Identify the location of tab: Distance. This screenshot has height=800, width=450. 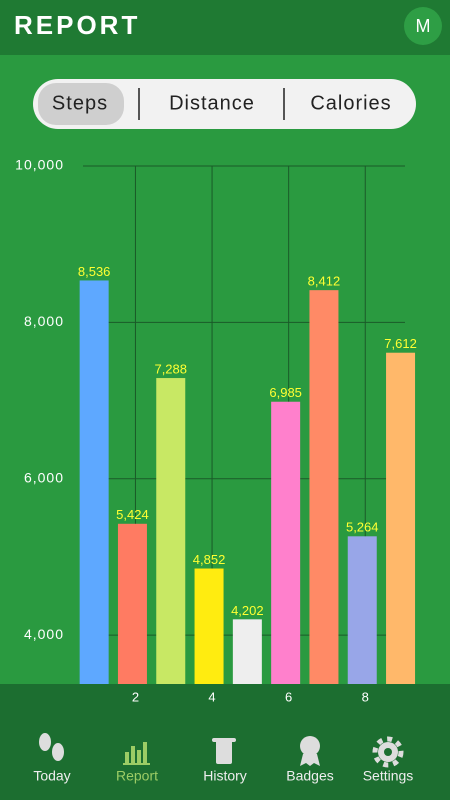
(212, 103).